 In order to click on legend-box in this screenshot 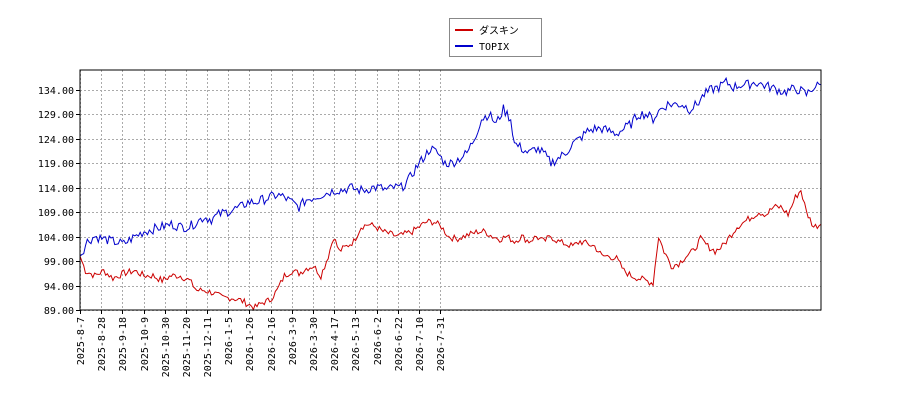, I will do `click(495, 37)`.